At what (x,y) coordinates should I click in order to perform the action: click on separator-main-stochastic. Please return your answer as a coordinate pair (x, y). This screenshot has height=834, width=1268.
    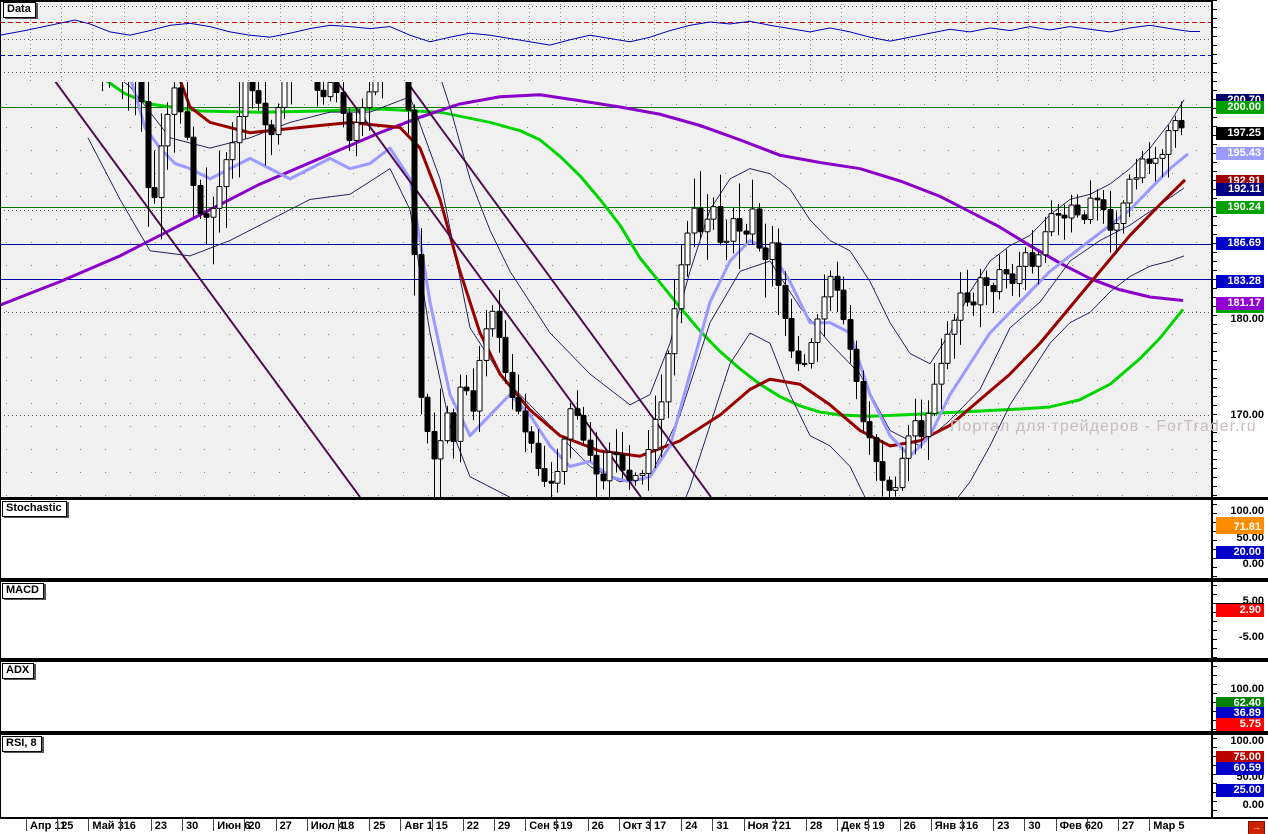
    Looking at the image, I should click on (634, 498).